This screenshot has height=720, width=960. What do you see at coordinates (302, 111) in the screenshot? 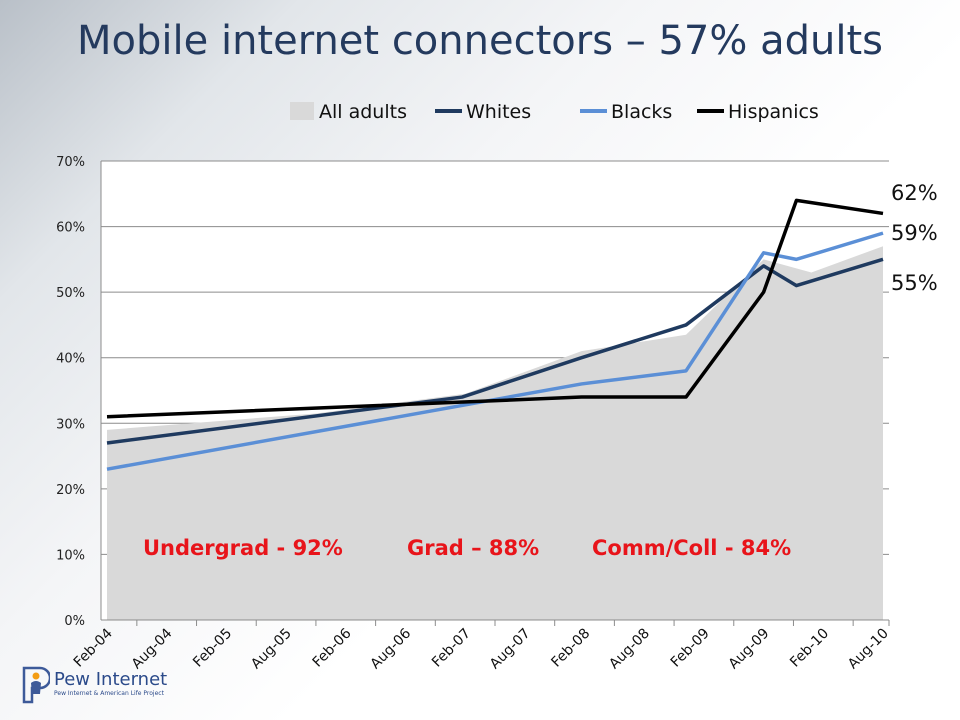
I see `legend-swatch-all-adults` at bounding box center [302, 111].